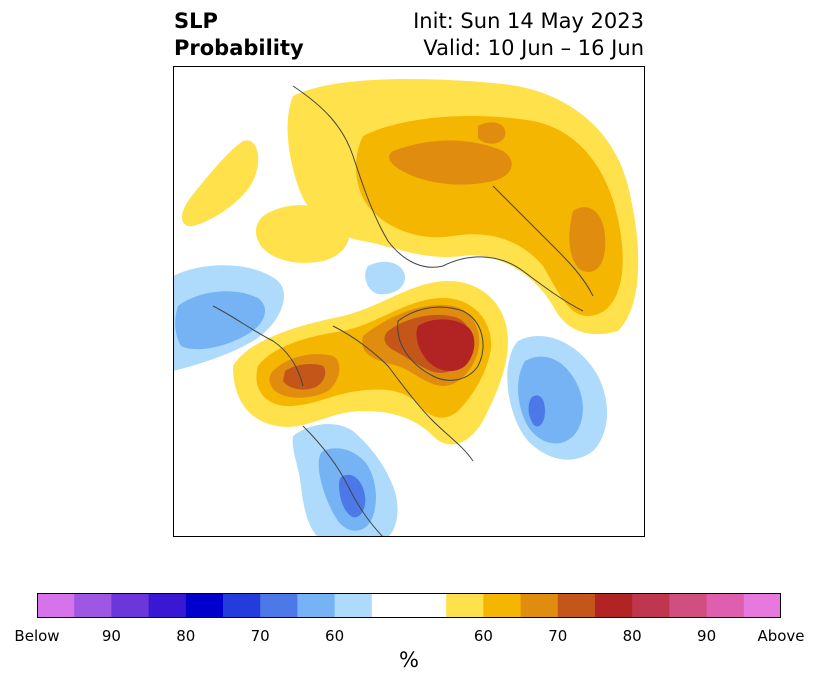 This screenshot has height=686, width=819. I want to click on colorbar, so click(409, 605).